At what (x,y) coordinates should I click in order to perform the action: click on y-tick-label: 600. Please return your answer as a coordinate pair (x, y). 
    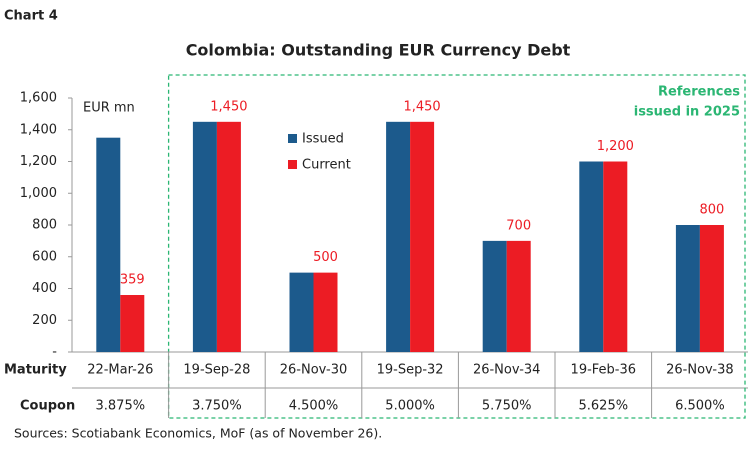
    Looking at the image, I should click on (44, 256).